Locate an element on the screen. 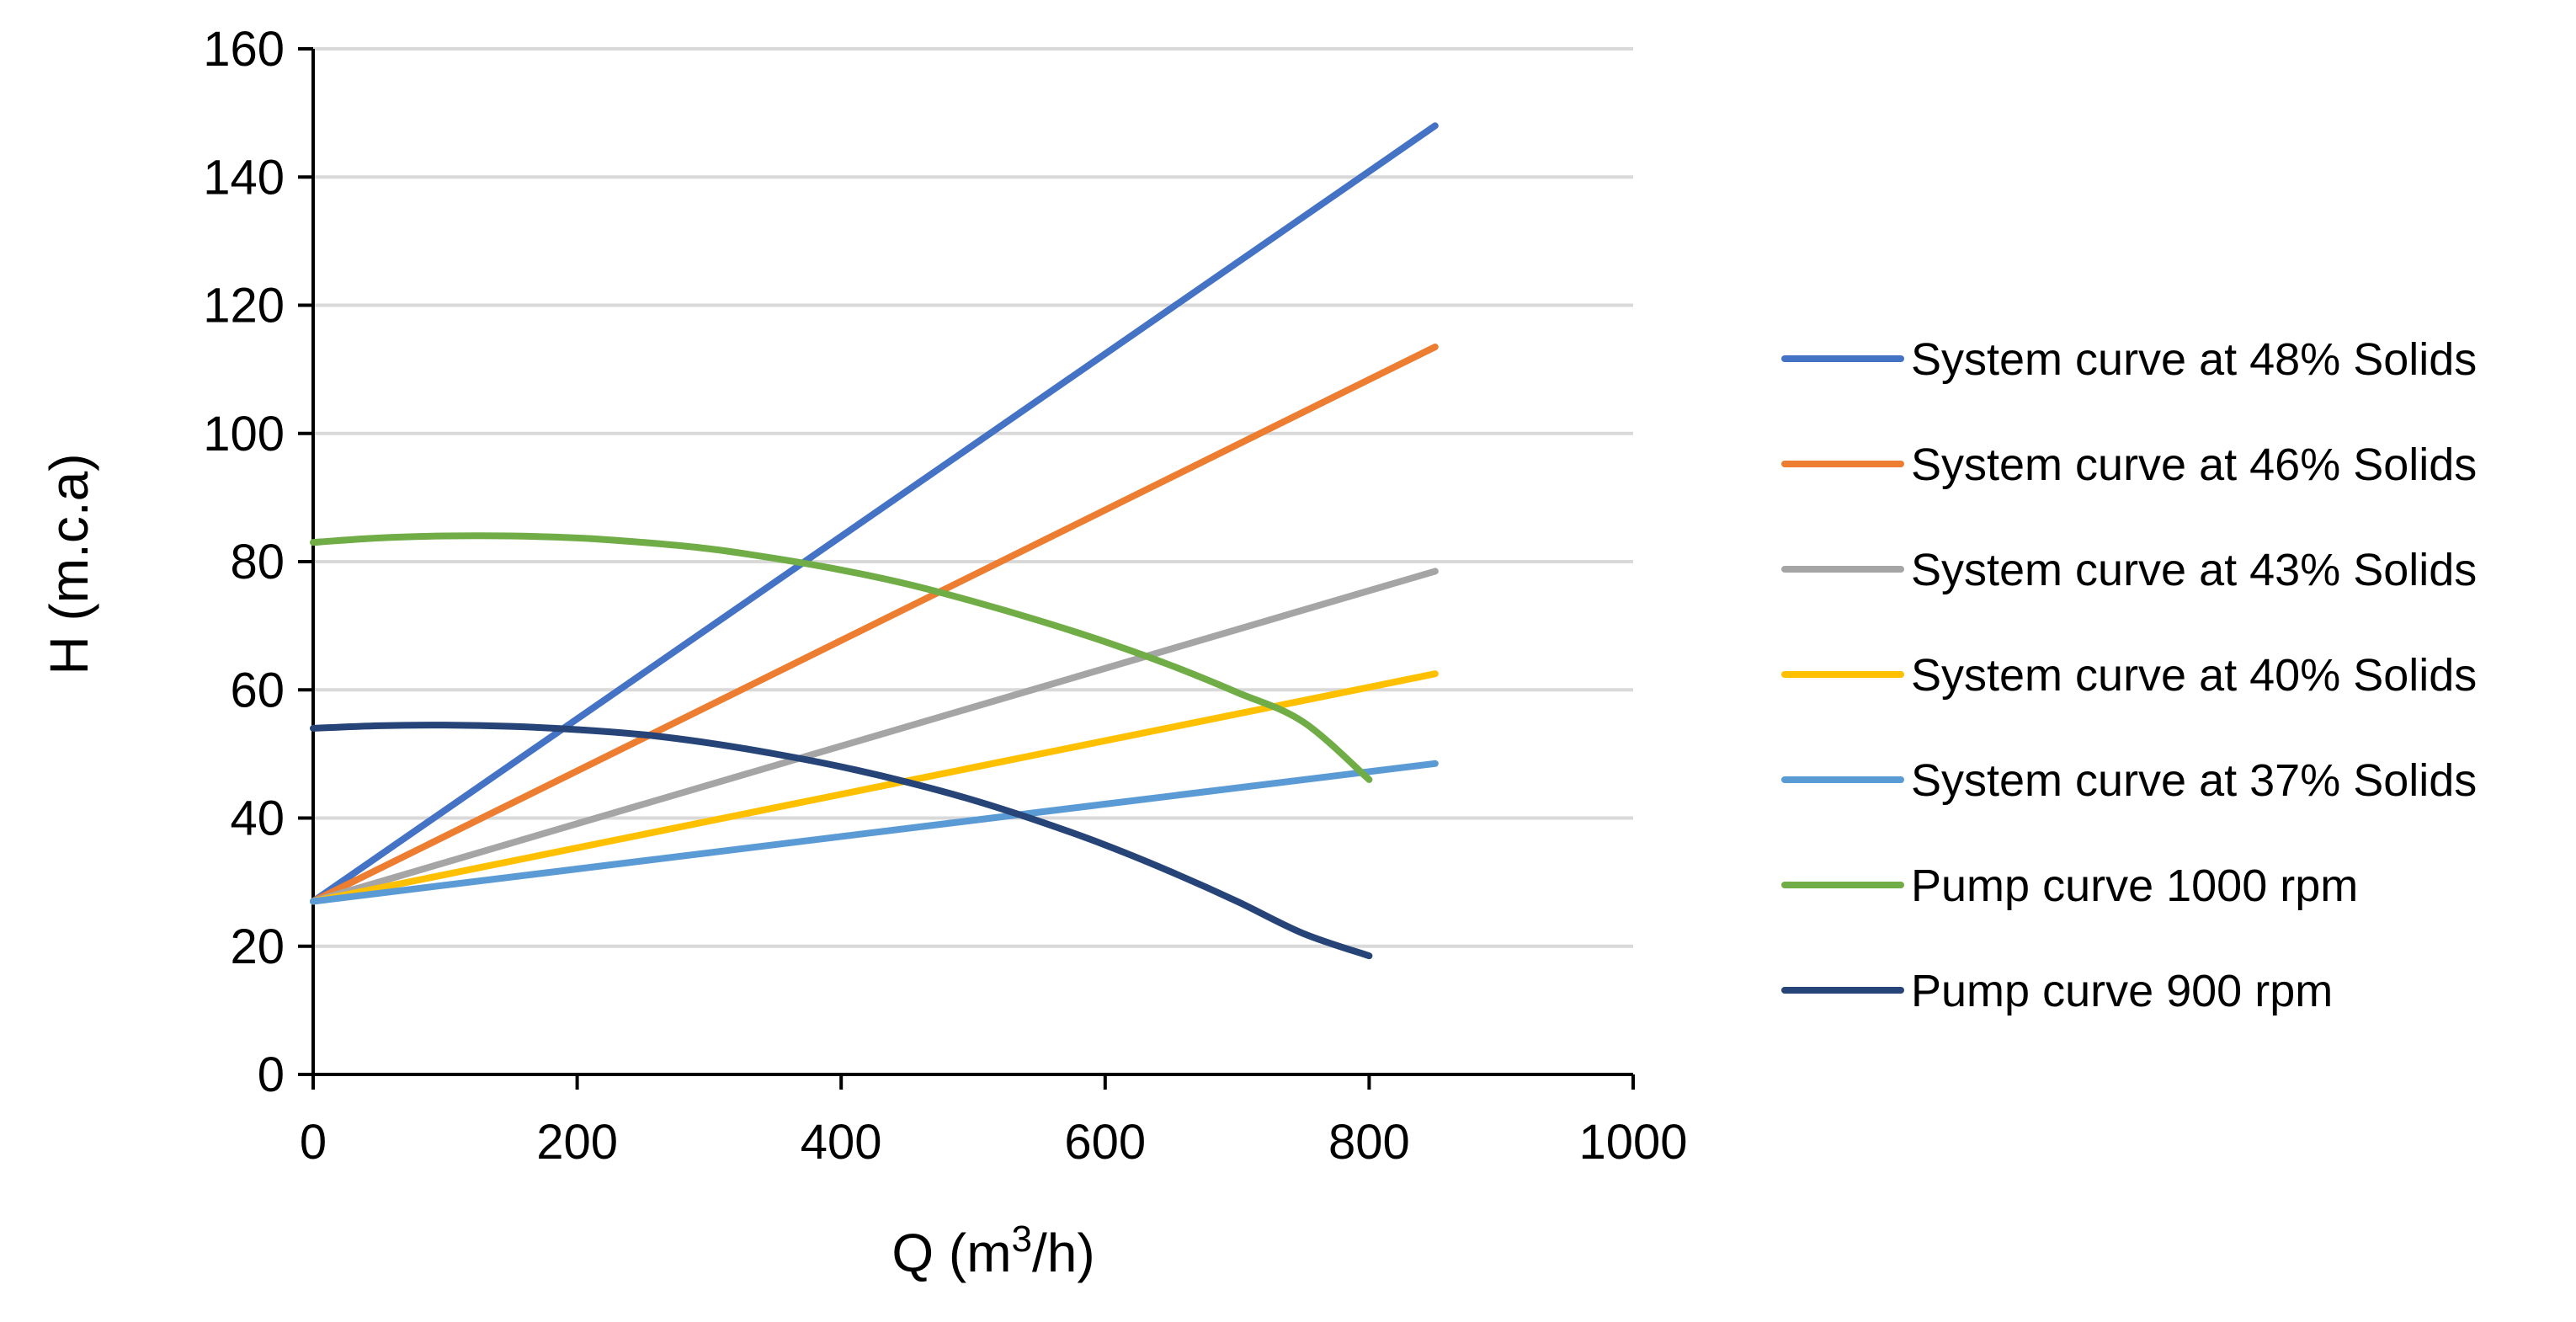  x-tick-label-200: 200 is located at coordinates (577, 1142).